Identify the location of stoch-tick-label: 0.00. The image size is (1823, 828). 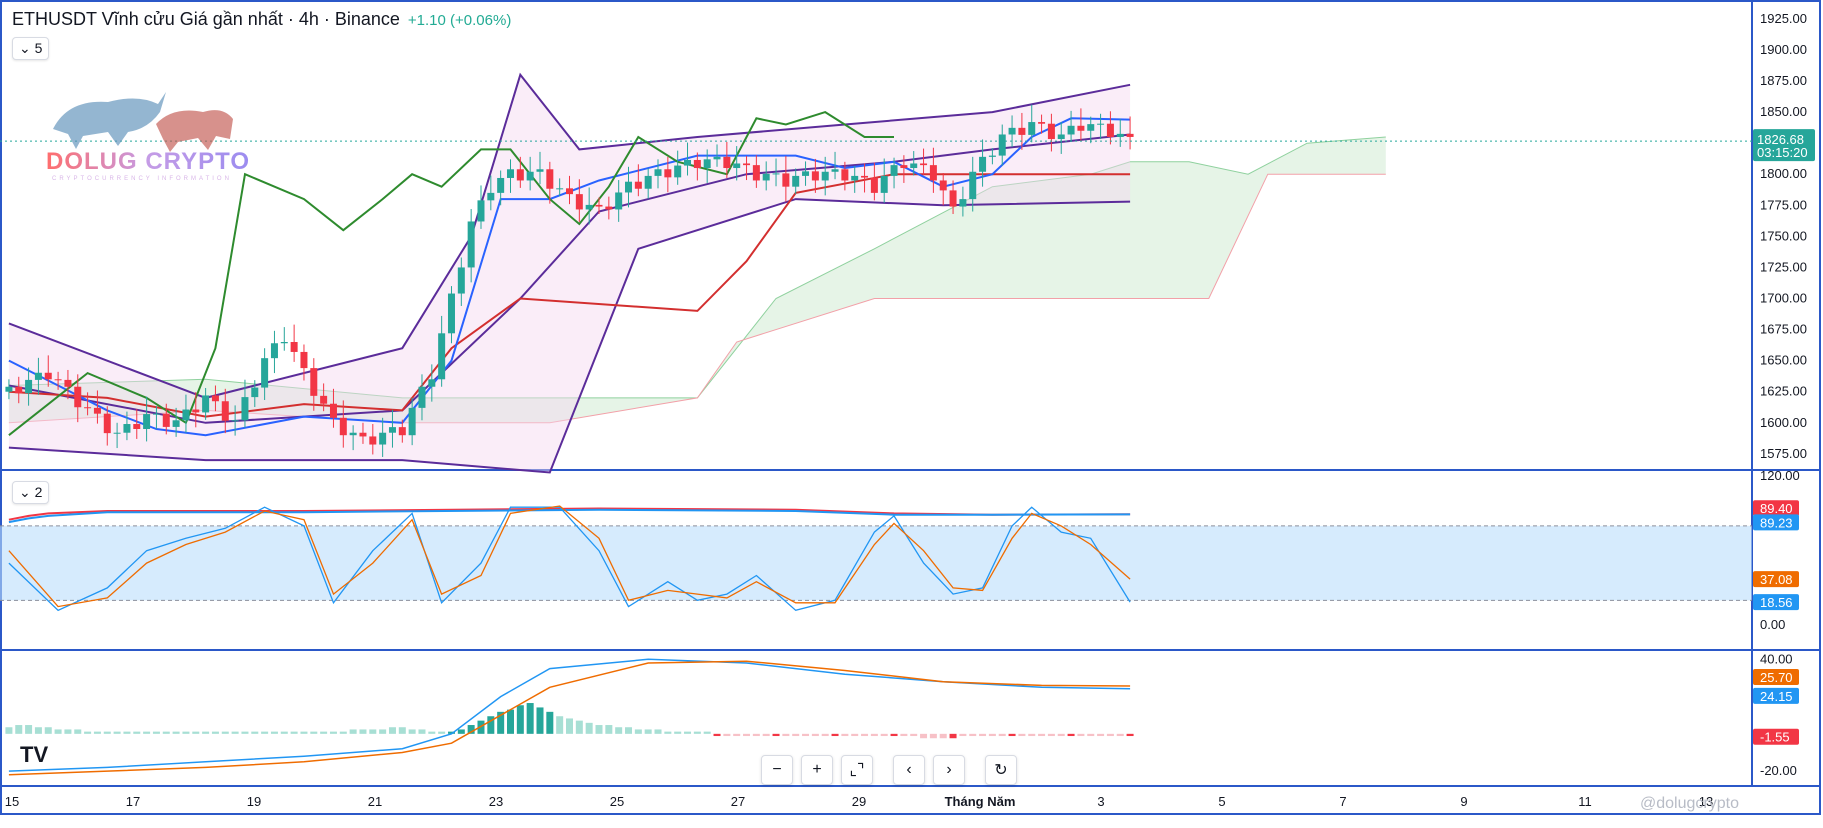
(1772, 624).